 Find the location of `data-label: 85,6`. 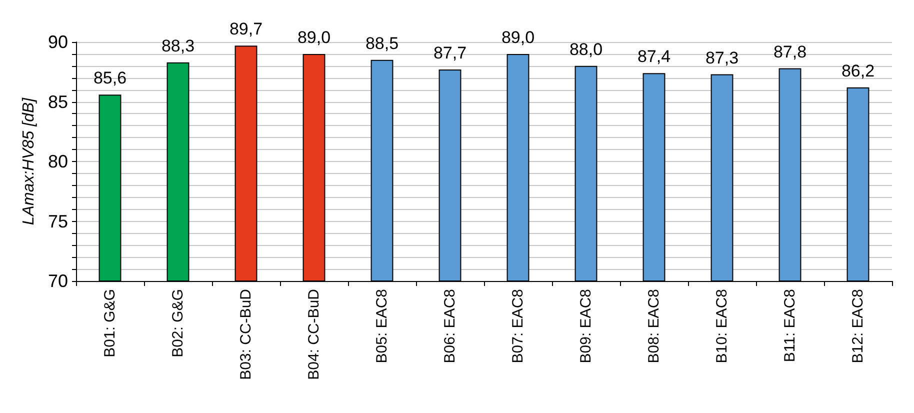

data-label: 85,6 is located at coordinates (110, 78).